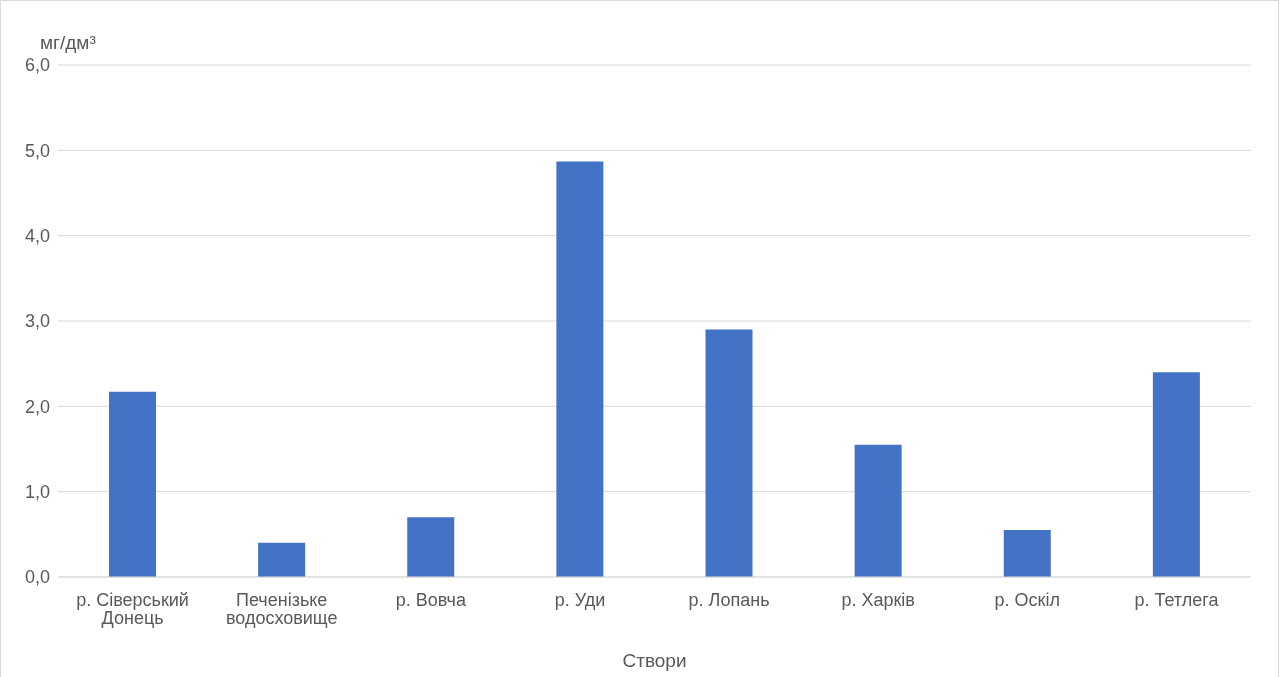  Describe the element at coordinates (431, 599) in the screenshot. I see `x-tick-label: р. Вовча` at that location.